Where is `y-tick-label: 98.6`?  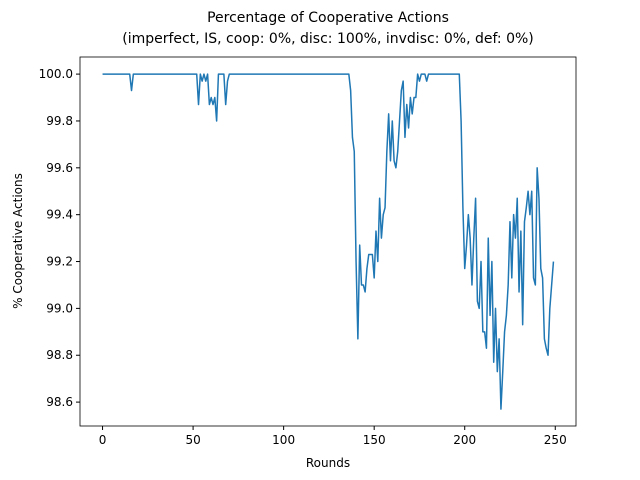 y-tick-label: 98.6 is located at coordinates (59, 402).